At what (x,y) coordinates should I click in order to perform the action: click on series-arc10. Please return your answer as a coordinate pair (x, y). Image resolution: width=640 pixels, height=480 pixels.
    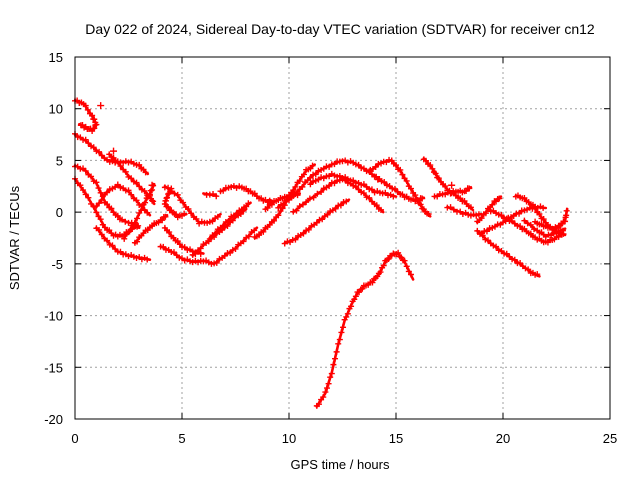
    Looking at the image, I should click on (191, 205).